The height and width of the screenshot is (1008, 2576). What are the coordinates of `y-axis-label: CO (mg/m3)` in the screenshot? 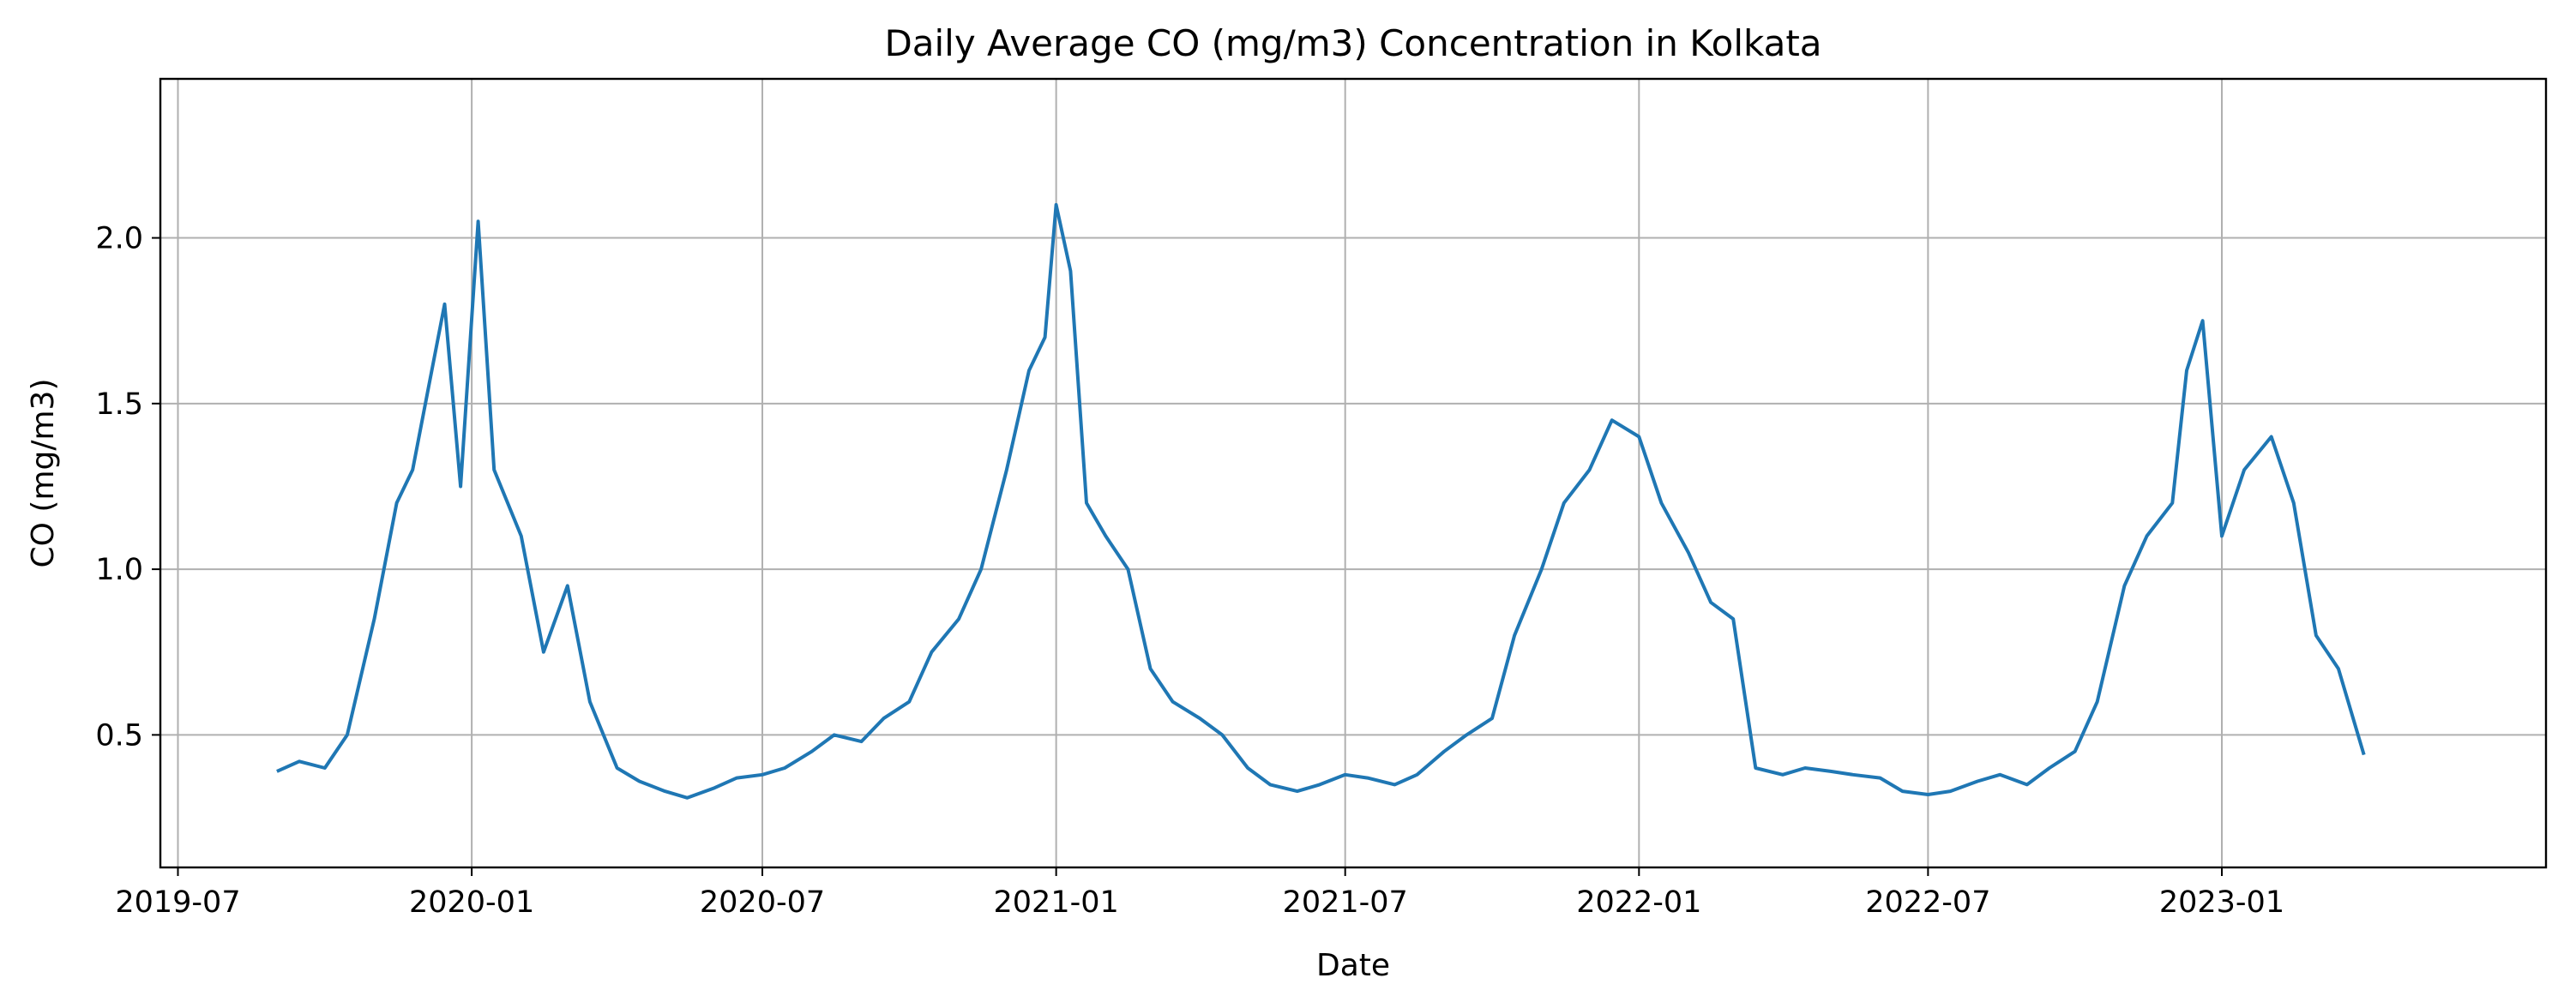 It's located at (43, 472).